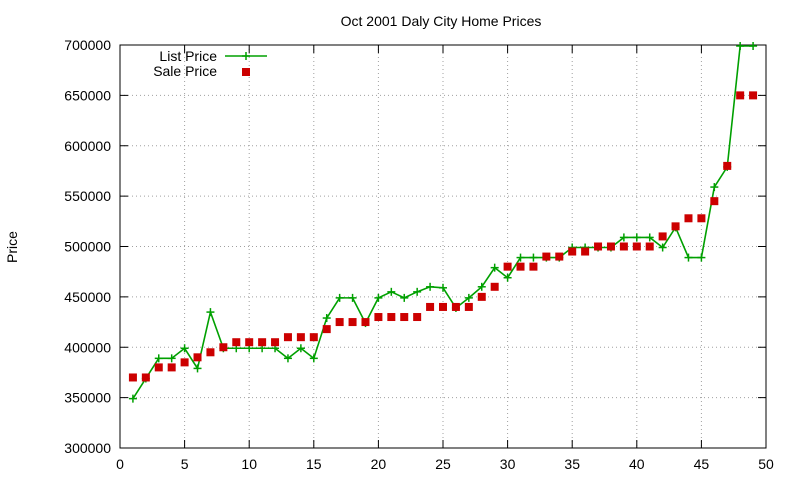 The height and width of the screenshot is (485, 800). I want to click on x-tick-label: 35, so click(572, 464).